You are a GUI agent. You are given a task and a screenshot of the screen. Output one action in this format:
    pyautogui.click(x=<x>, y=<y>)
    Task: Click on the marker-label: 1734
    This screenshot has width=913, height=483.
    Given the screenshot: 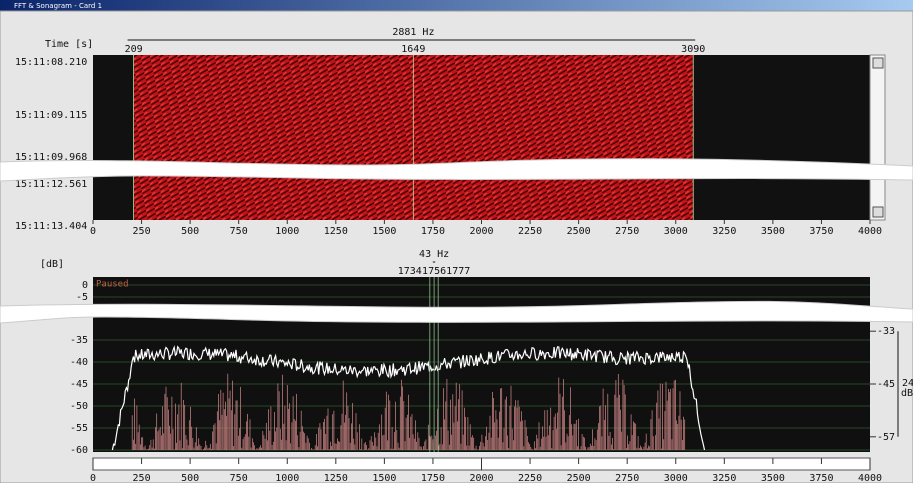 What is the action you would take?
    pyautogui.click(x=410, y=271)
    